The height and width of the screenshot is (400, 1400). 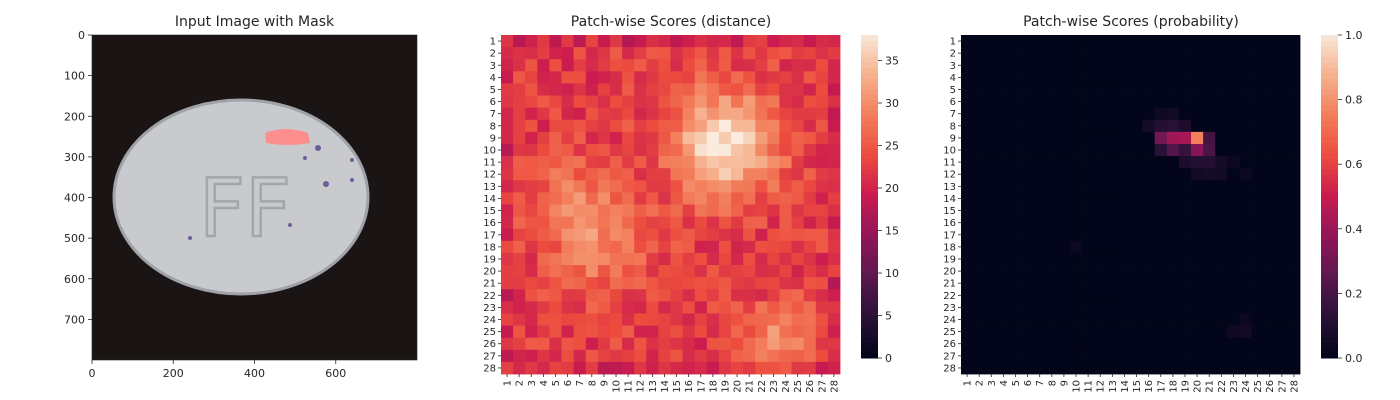 I want to click on col-tick-label: 5, so click(x=1016, y=383).